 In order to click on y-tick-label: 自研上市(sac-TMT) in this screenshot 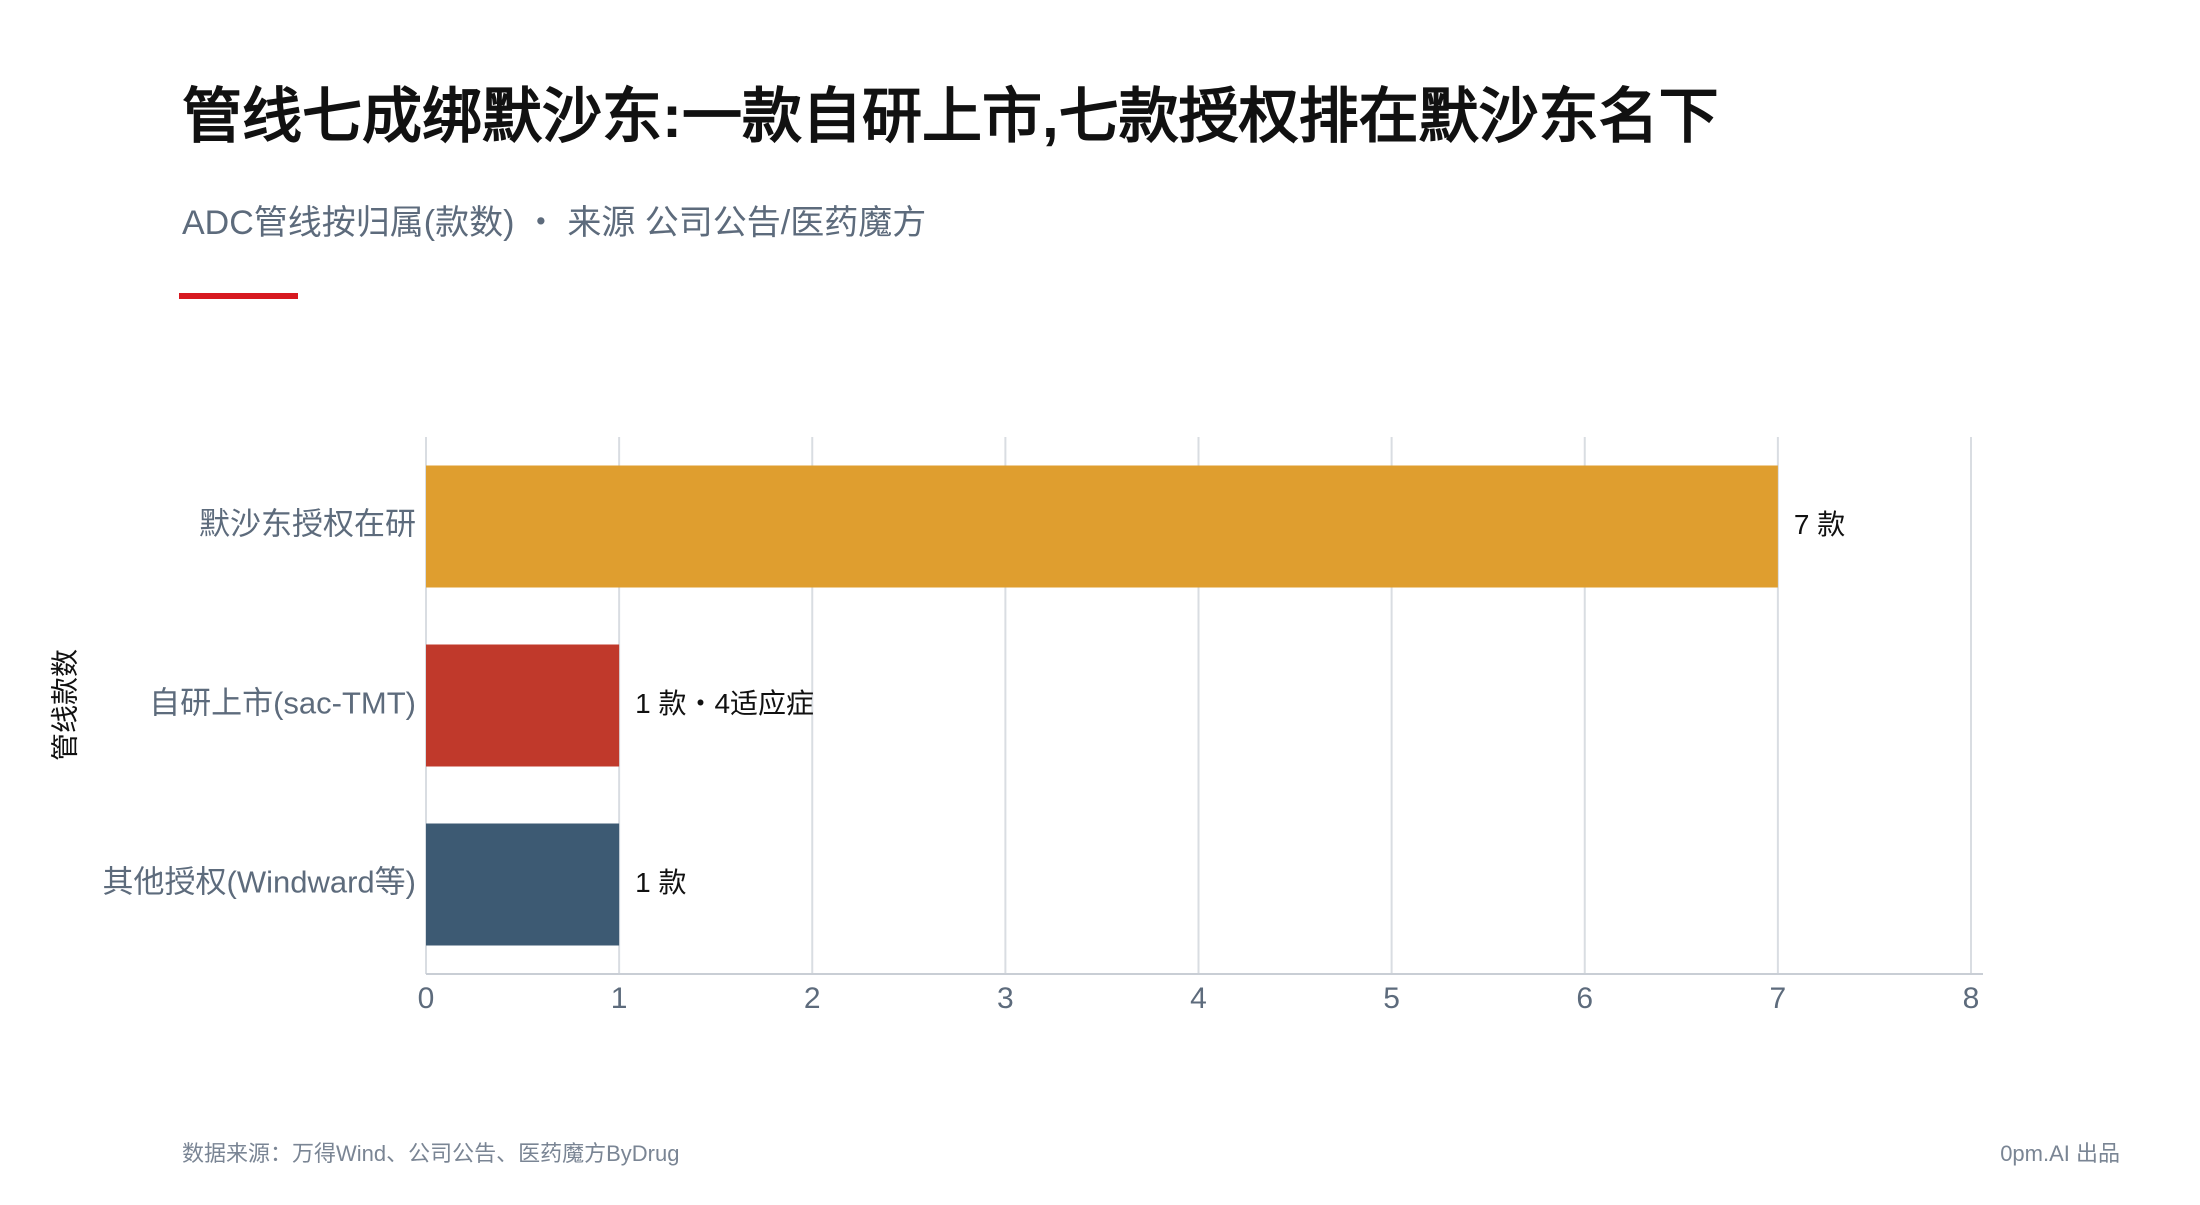, I will do `click(282, 703)`.